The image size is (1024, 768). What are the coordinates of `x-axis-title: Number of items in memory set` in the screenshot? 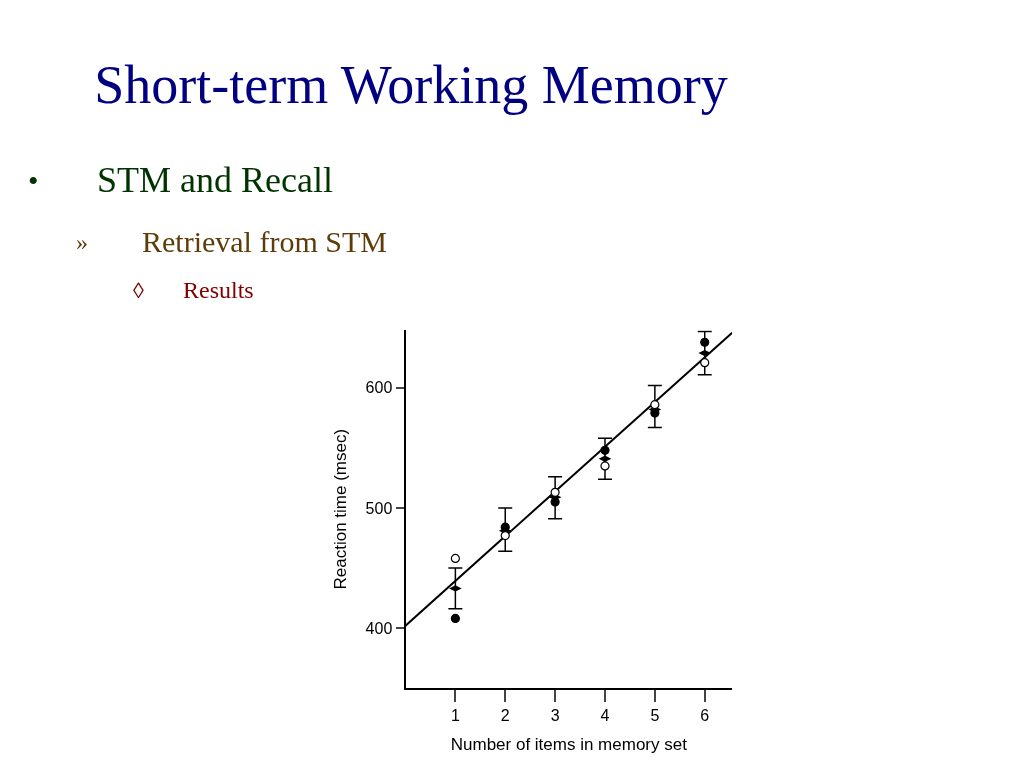 It's located at (569, 745).